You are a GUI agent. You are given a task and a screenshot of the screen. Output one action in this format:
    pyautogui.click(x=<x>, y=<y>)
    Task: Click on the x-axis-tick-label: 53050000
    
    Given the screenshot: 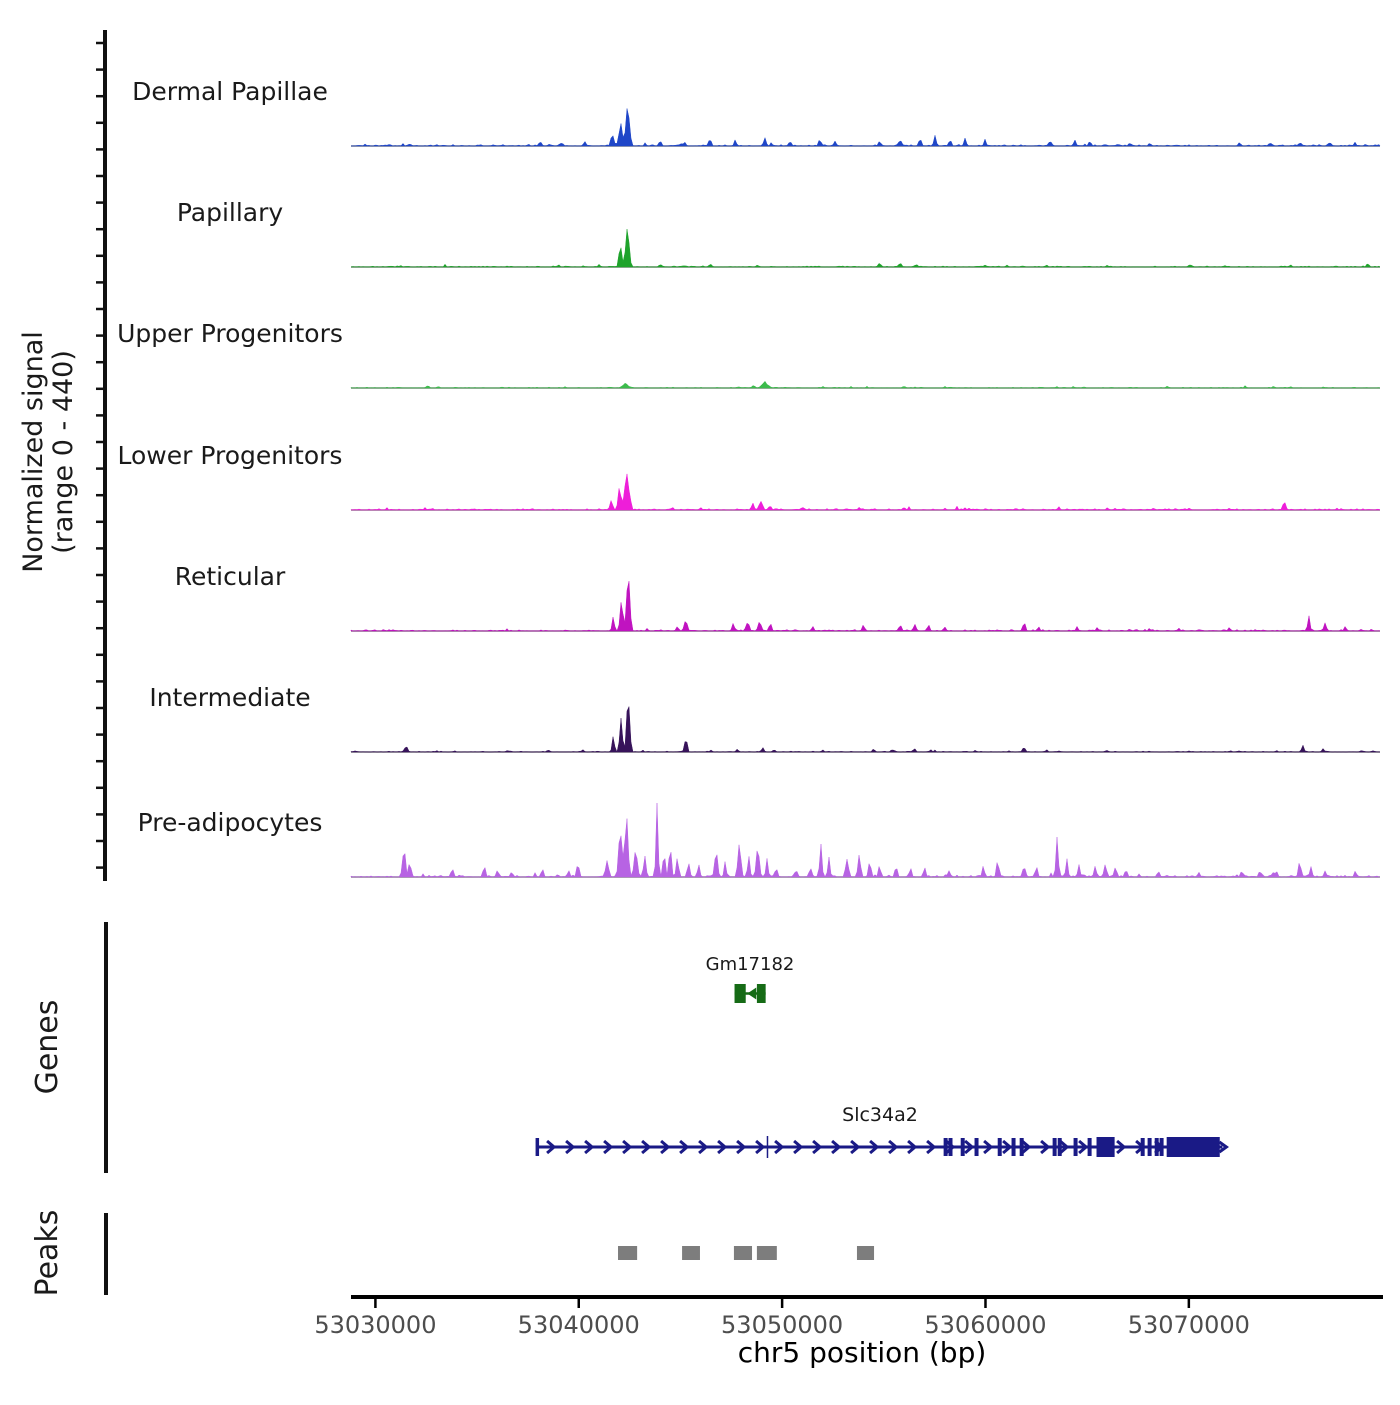 What is the action you would take?
    pyautogui.click(x=782, y=1325)
    